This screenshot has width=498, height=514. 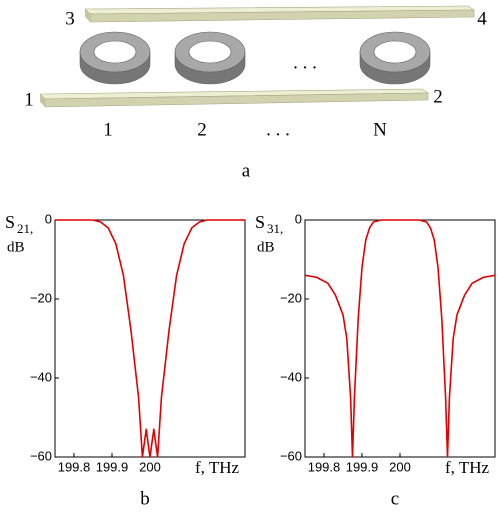 What do you see at coordinates (395, 498) in the screenshot?
I see `panel-label: c` at bounding box center [395, 498].